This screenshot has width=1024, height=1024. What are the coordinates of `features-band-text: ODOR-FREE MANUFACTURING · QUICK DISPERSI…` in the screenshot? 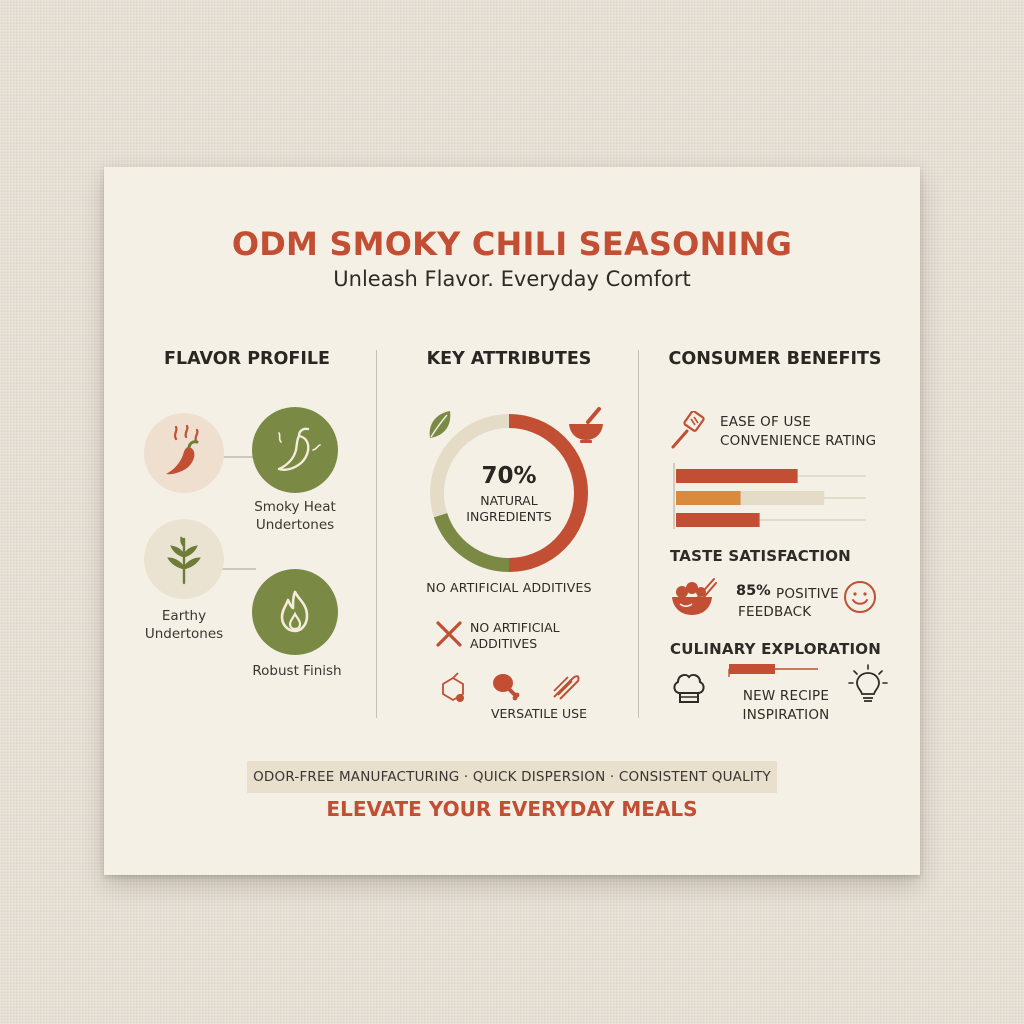 It's located at (512, 777).